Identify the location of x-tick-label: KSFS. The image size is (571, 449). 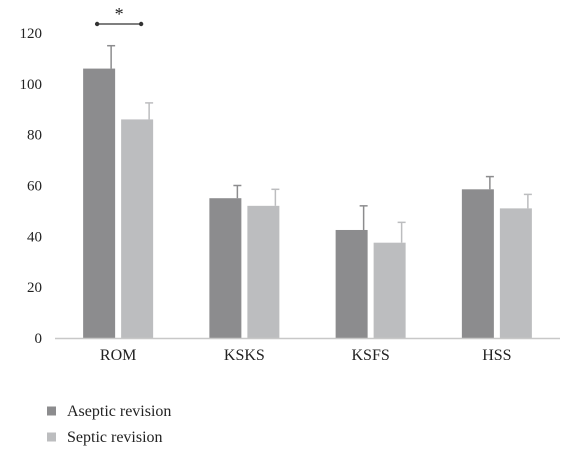
(371, 355).